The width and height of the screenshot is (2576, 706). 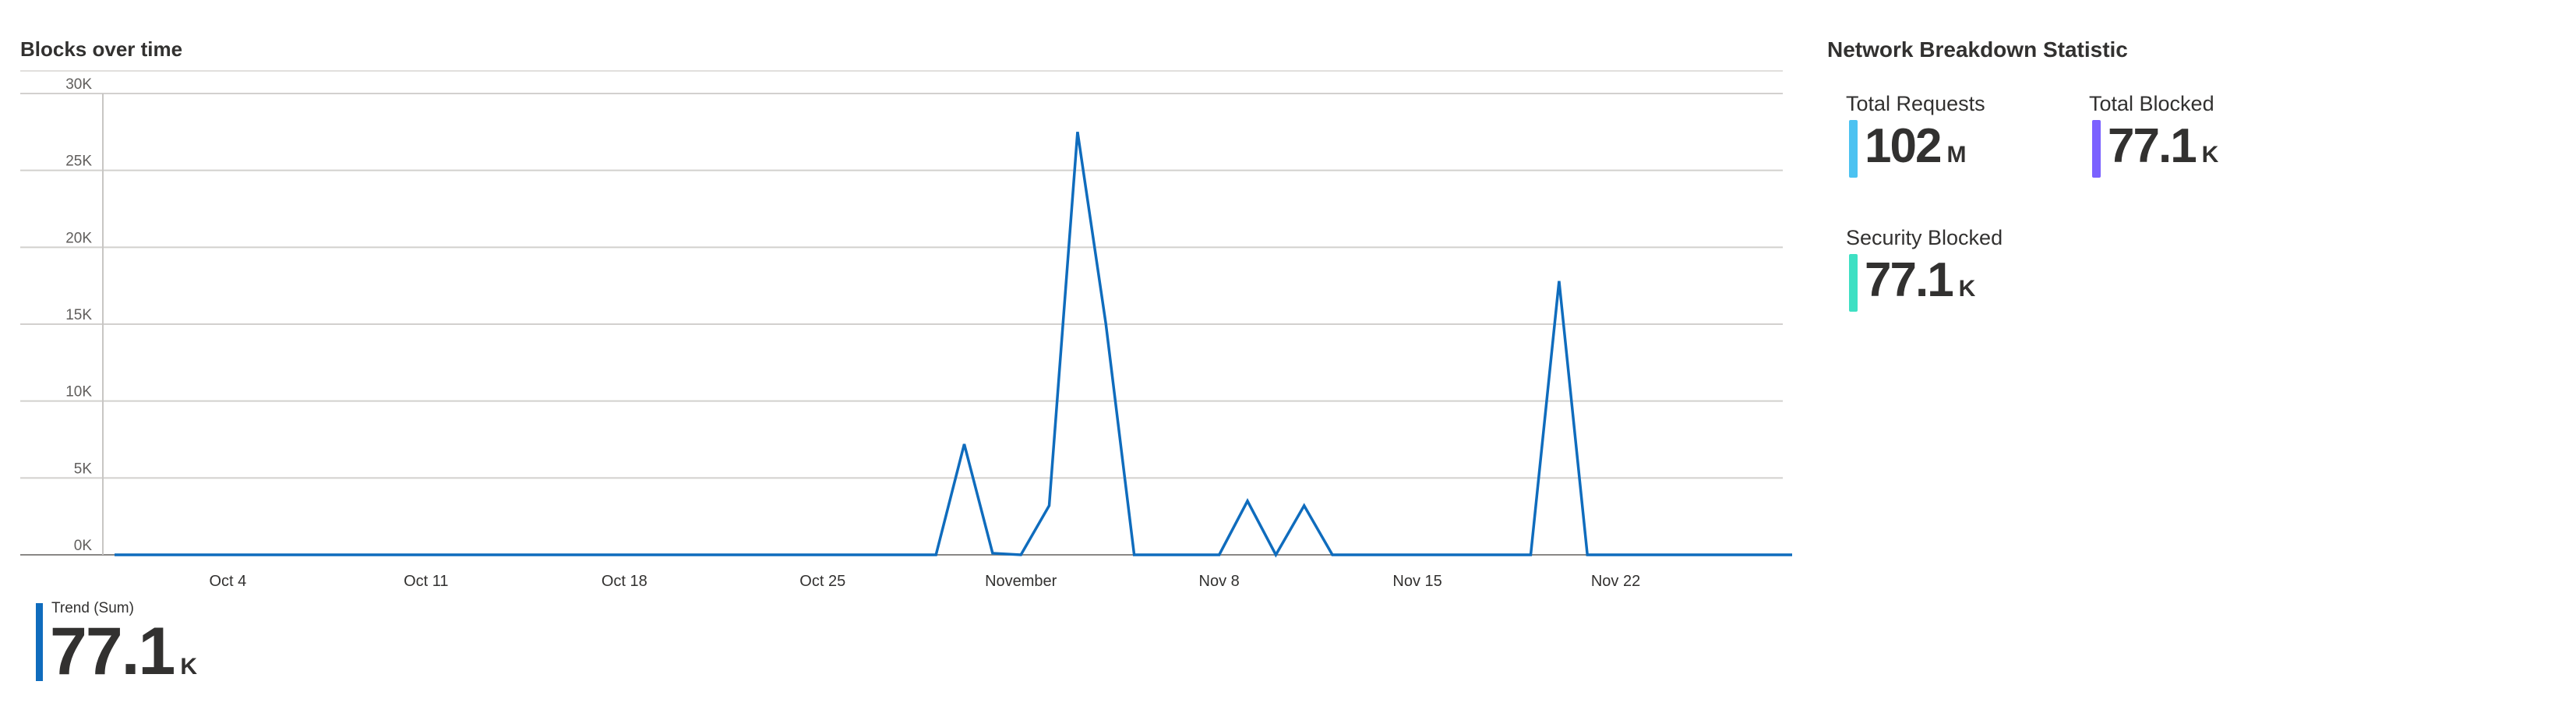 I want to click on trend-value-unit: K, so click(x=189, y=667).